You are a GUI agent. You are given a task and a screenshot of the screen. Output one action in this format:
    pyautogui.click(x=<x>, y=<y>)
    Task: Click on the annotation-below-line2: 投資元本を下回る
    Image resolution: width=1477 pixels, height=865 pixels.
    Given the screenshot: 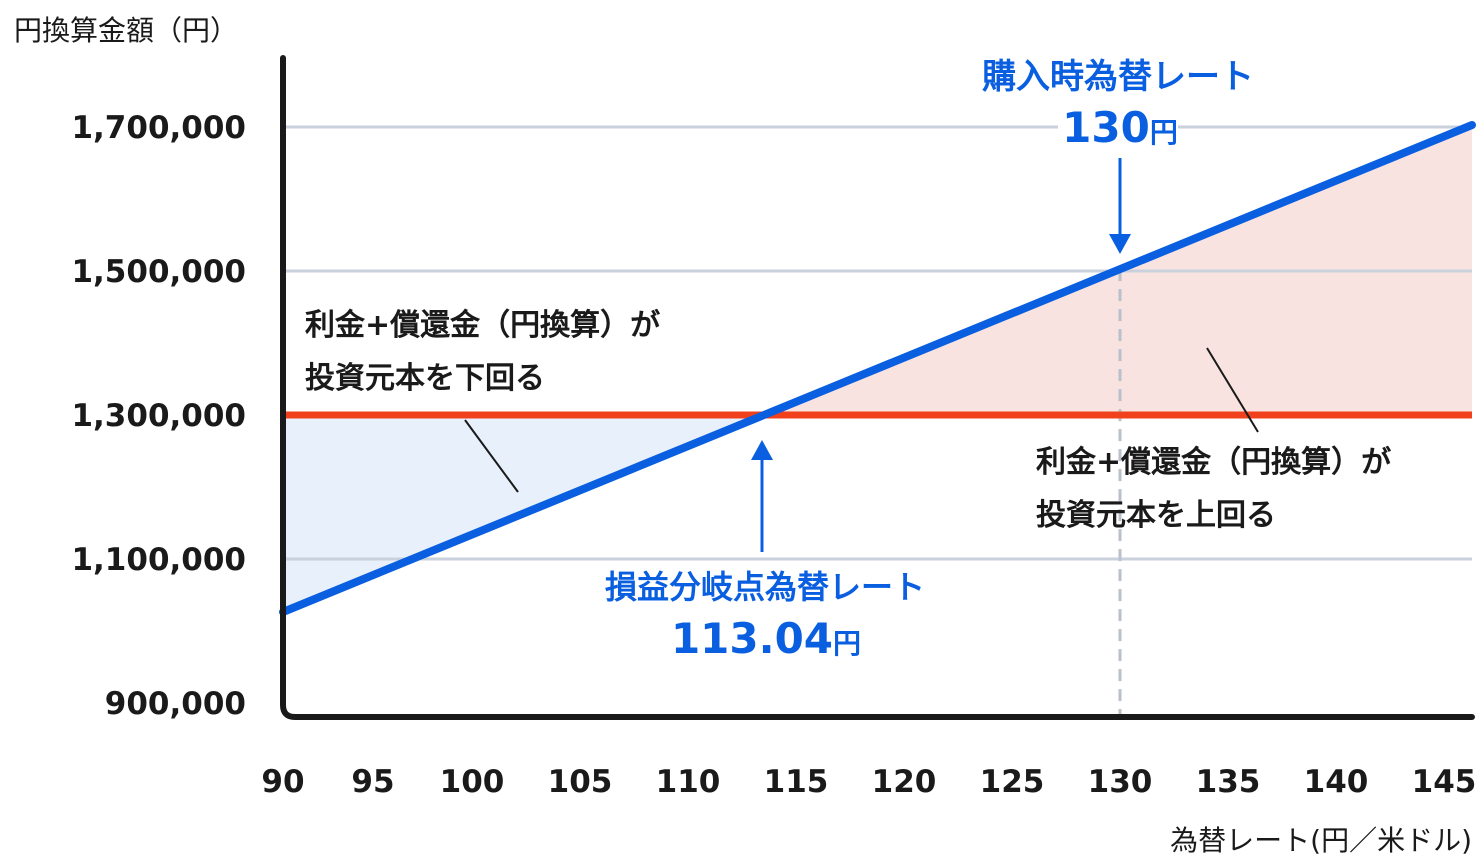 What is the action you would take?
    pyautogui.click(x=425, y=378)
    